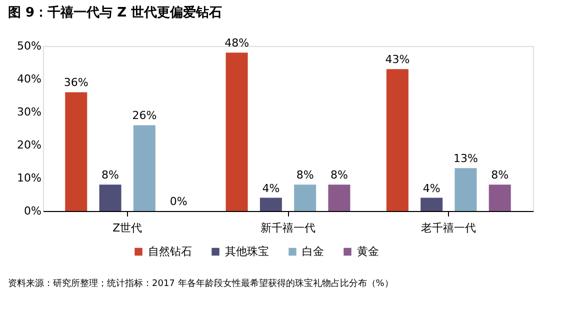  What do you see at coordinates (76, 83) in the screenshot?
I see `text: 36%` at bounding box center [76, 83].